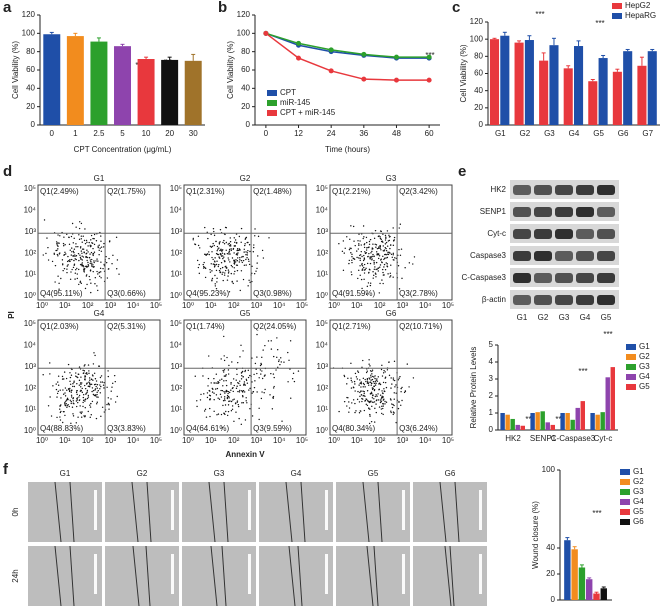 This screenshot has width=669, height=616. I want to click on y-tick-label: 10⁵, so click(30, 188).